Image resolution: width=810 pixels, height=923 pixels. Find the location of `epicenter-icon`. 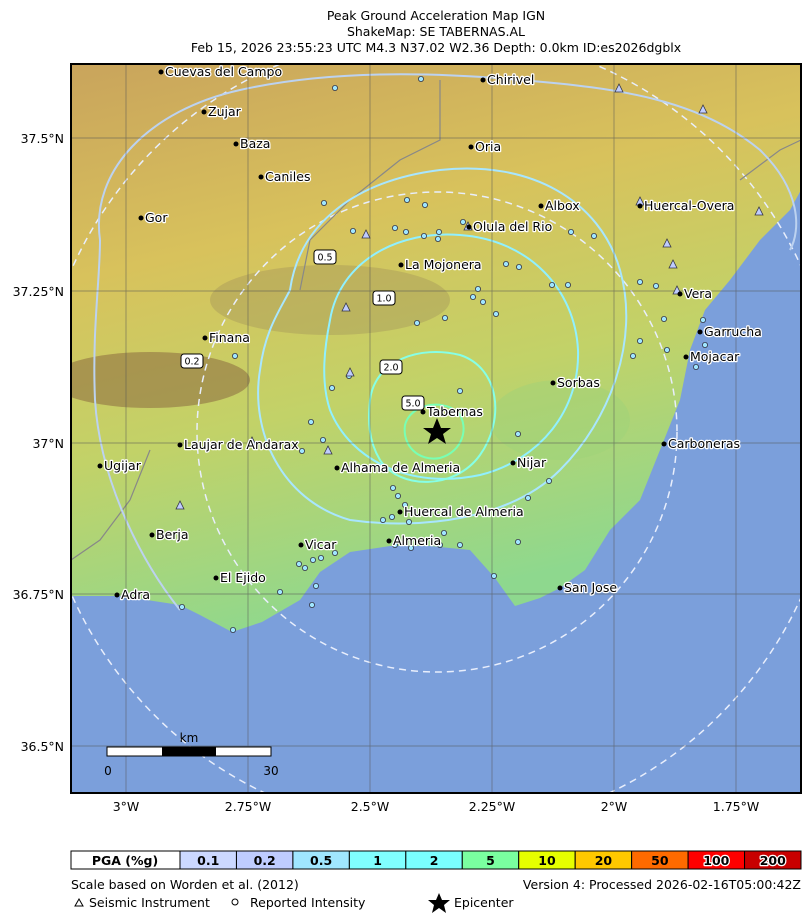

epicenter-icon is located at coordinates (439, 903).